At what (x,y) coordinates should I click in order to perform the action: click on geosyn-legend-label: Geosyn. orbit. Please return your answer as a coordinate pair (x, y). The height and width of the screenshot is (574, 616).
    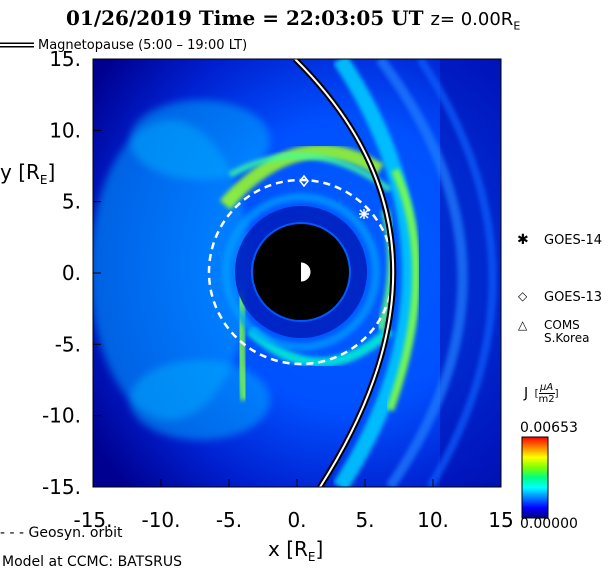
    Looking at the image, I should click on (75, 533).